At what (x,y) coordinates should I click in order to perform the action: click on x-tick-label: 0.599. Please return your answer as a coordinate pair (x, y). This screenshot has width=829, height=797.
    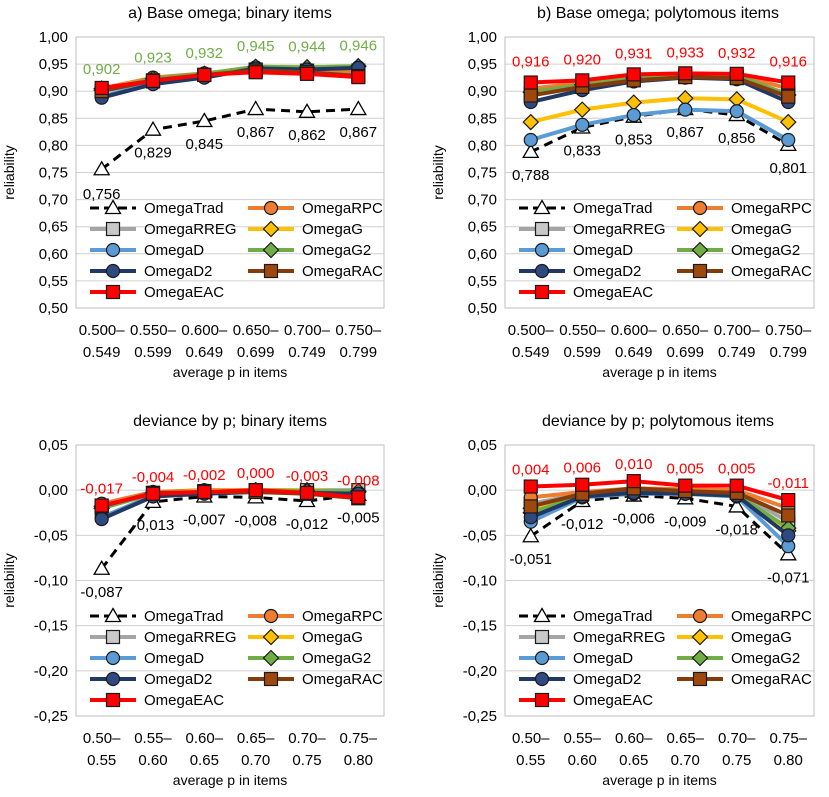
    Looking at the image, I should click on (582, 352).